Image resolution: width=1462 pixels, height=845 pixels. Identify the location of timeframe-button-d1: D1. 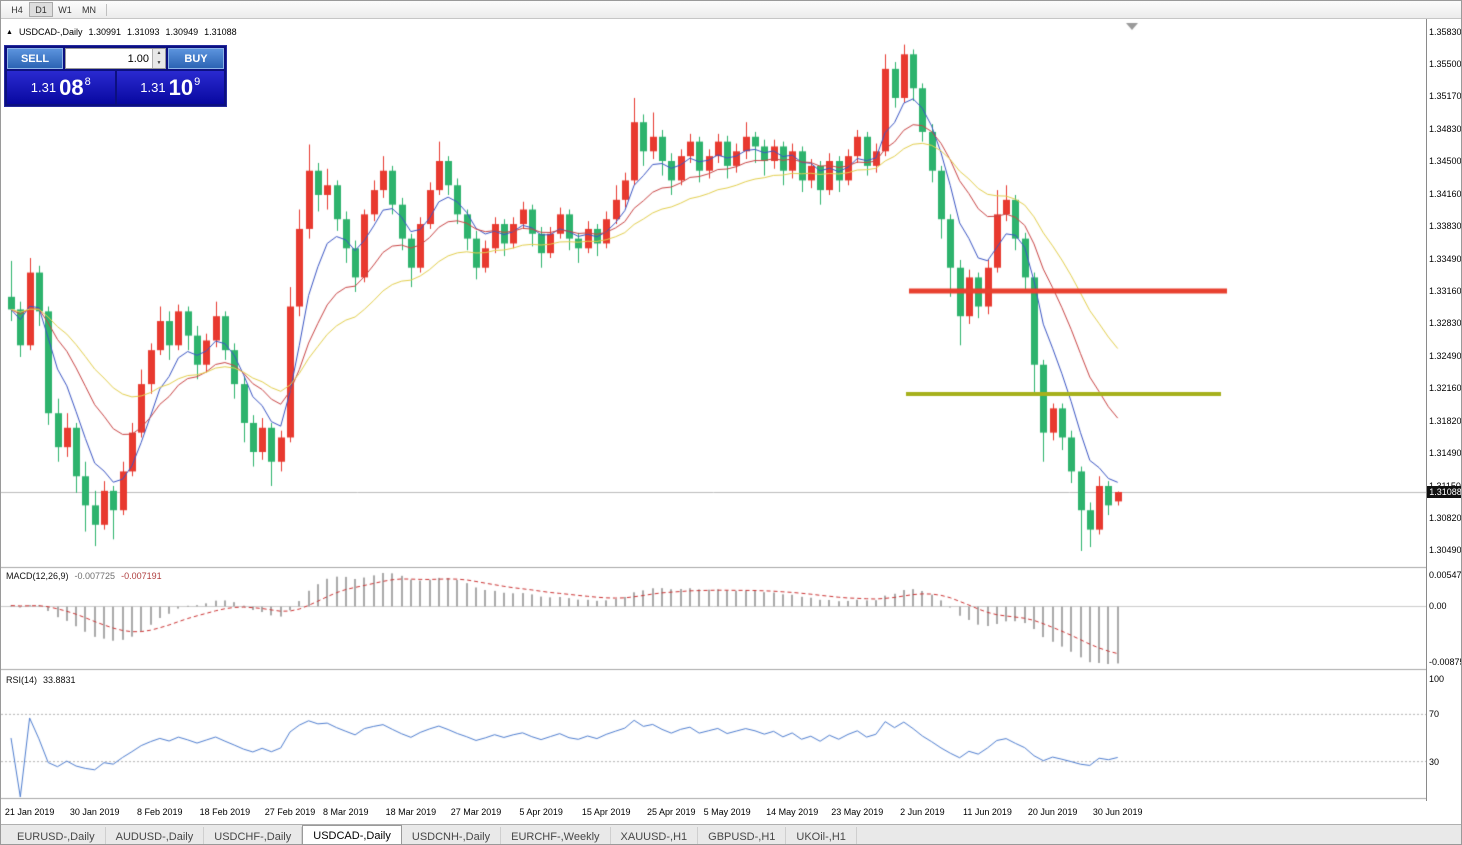
(41, 9).